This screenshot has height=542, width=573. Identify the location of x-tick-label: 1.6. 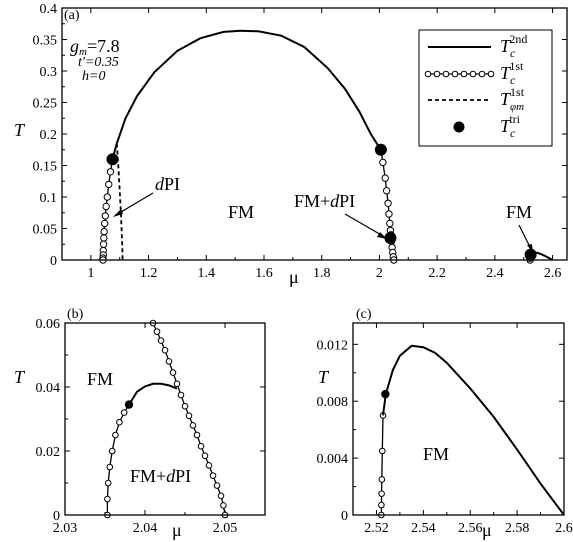
(264, 273).